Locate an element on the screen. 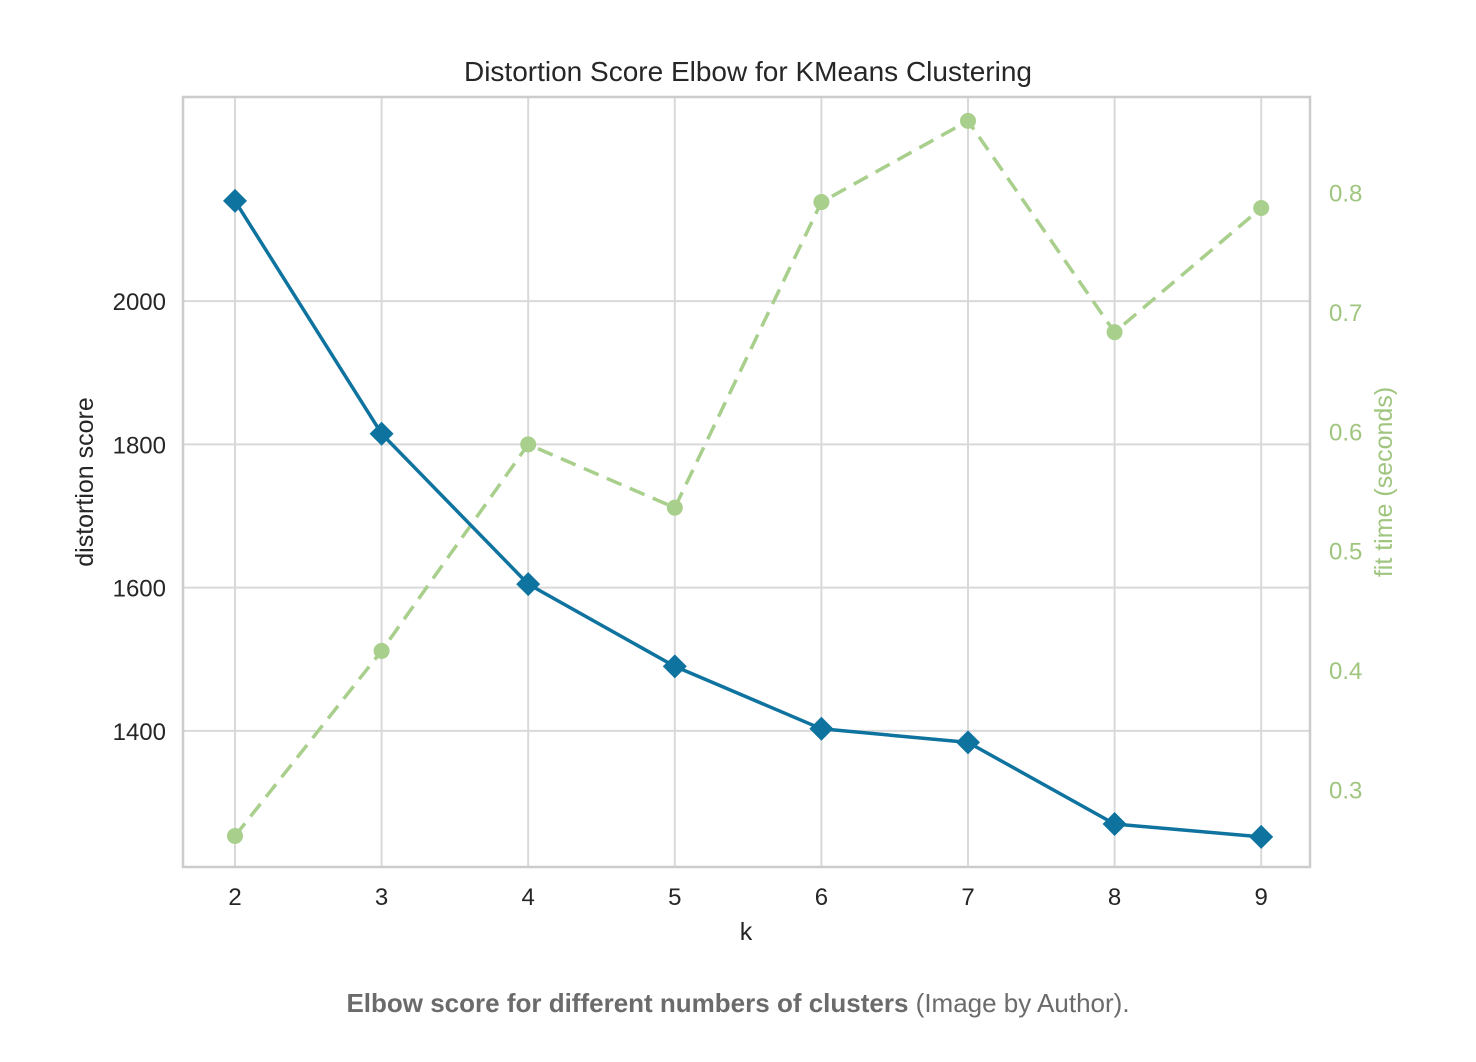  x-tick-labels: 2 3 4 5 6 7 8 9 is located at coordinates (748, 897).